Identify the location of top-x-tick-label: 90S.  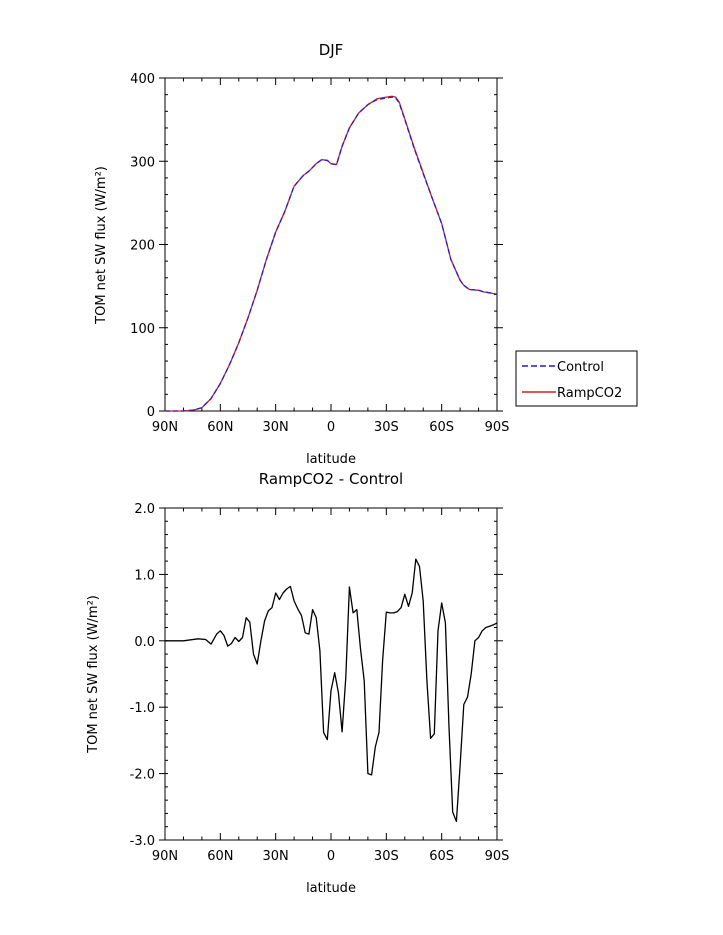
(497, 427).